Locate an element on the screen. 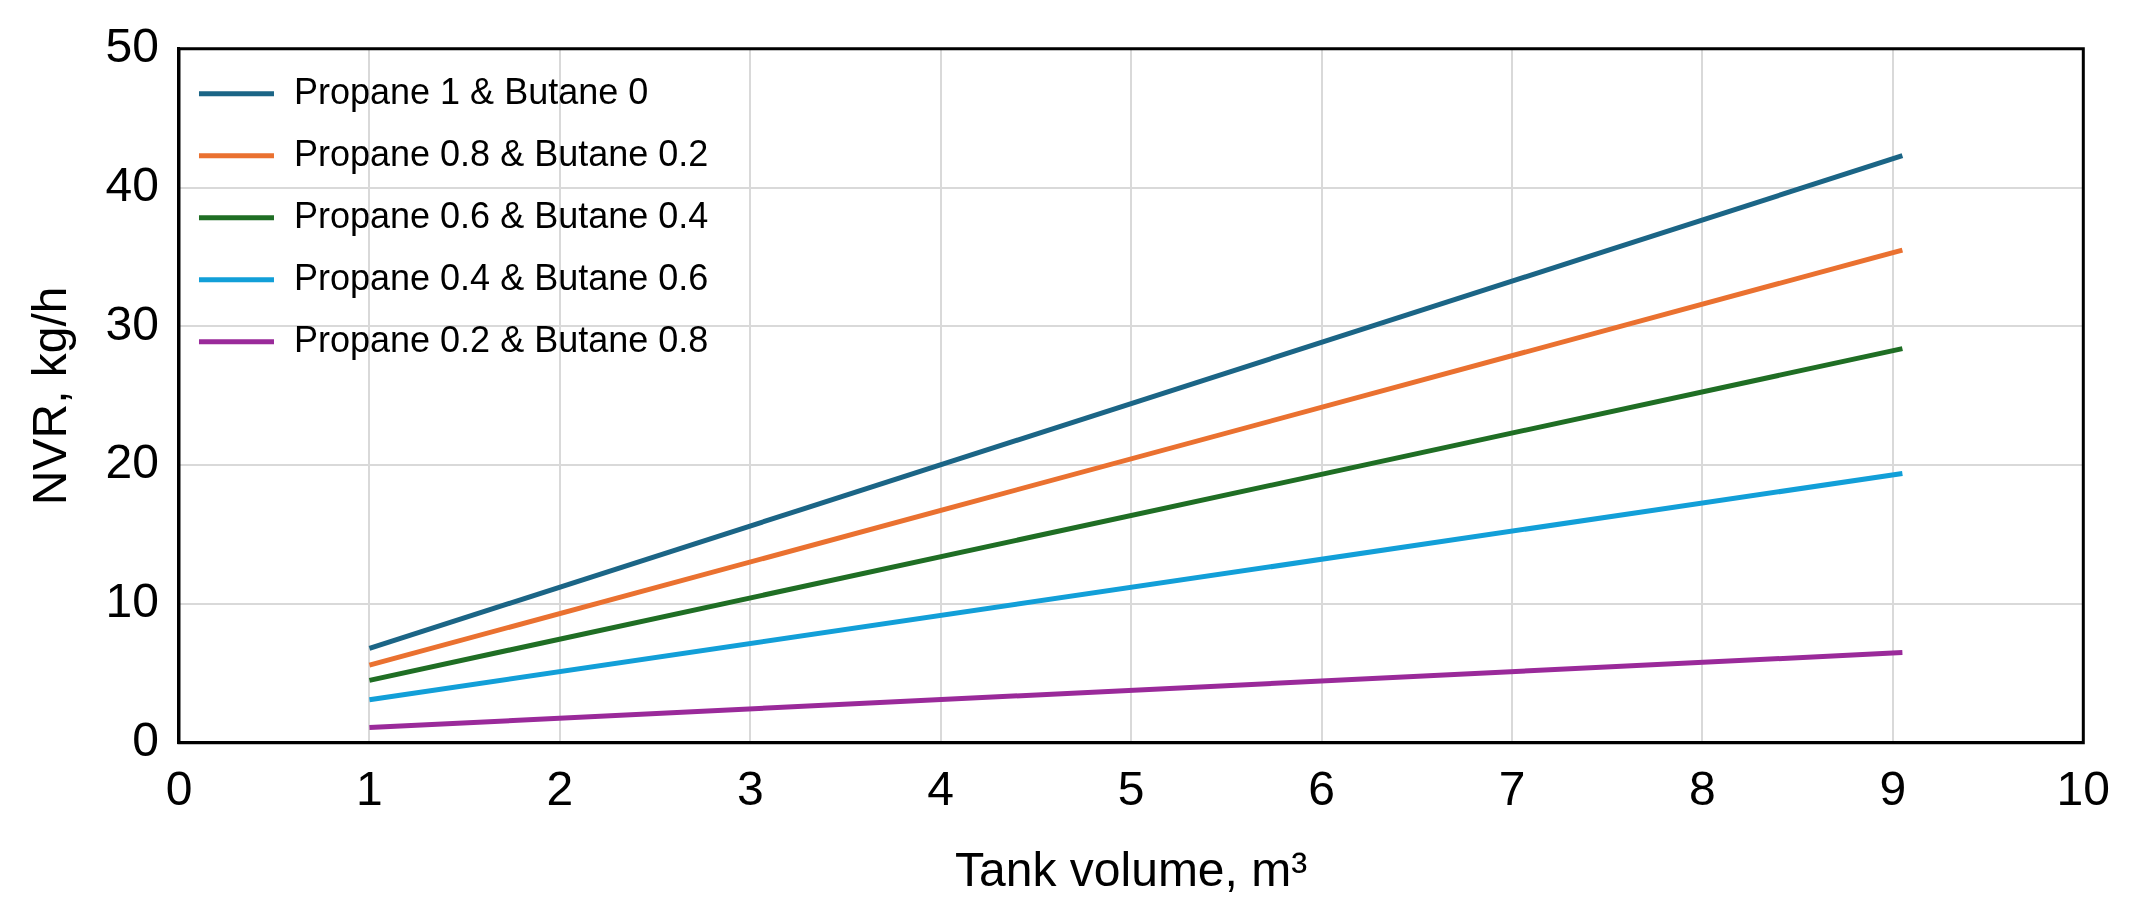 The width and height of the screenshot is (2130, 916). y-tick-label: 30 is located at coordinates (132, 323).